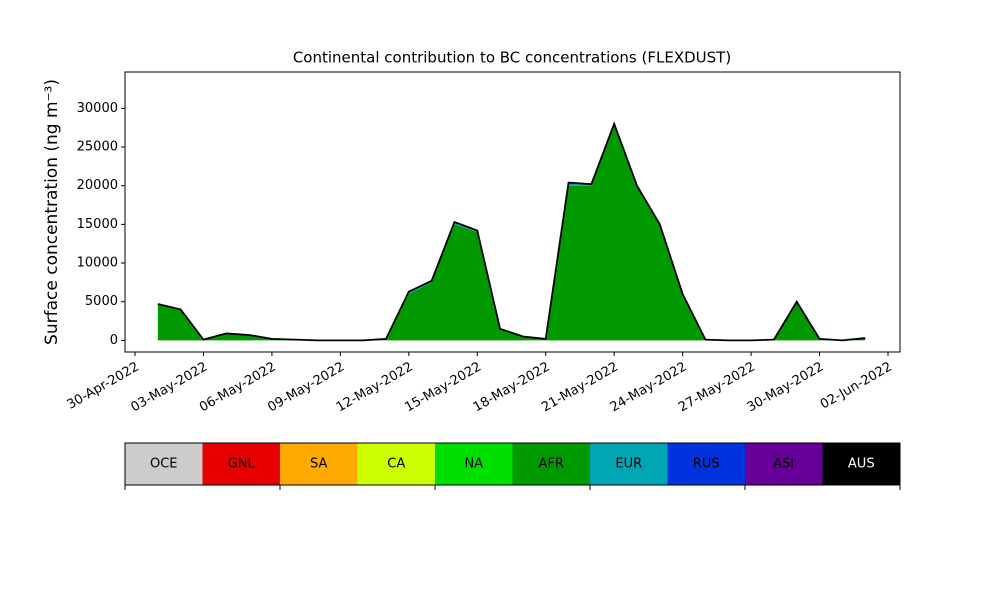 This screenshot has height=604, width=1000. I want to click on legend-label: OCE, so click(164, 464).